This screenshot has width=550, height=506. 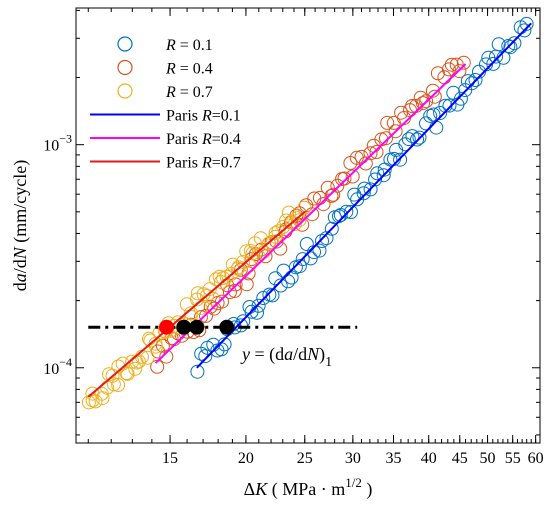 What do you see at coordinates (170, 458) in the screenshot?
I see `x-tick-label: 15` at bounding box center [170, 458].